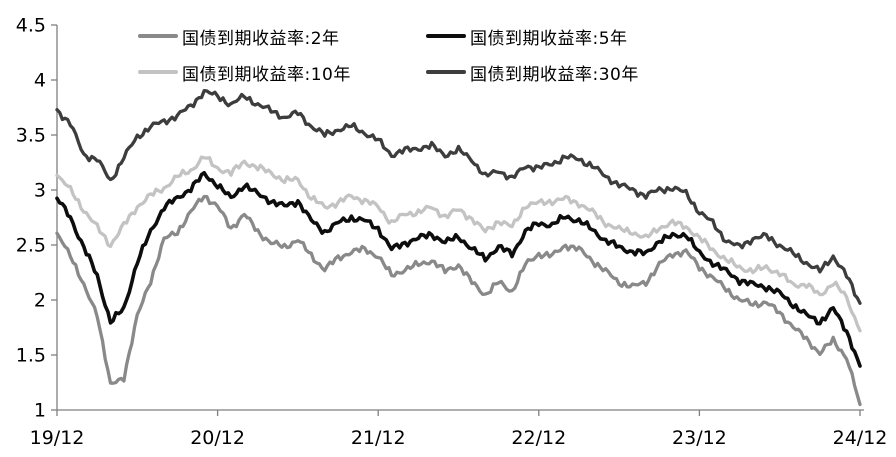  What do you see at coordinates (261, 38) in the screenshot?
I see `legend-label-2y: 国债到期收益率:2年` at bounding box center [261, 38].